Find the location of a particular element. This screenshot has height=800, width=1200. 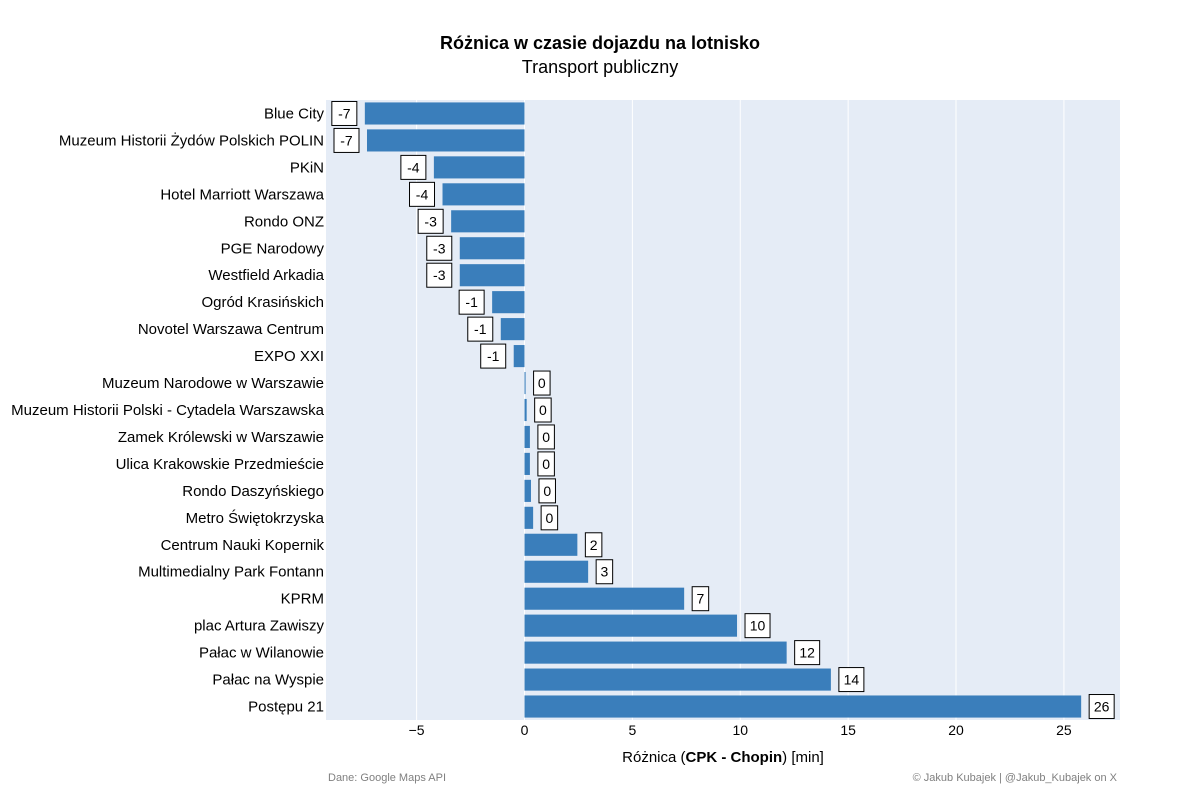

data-label: 10 is located at coordinates (757, 626).